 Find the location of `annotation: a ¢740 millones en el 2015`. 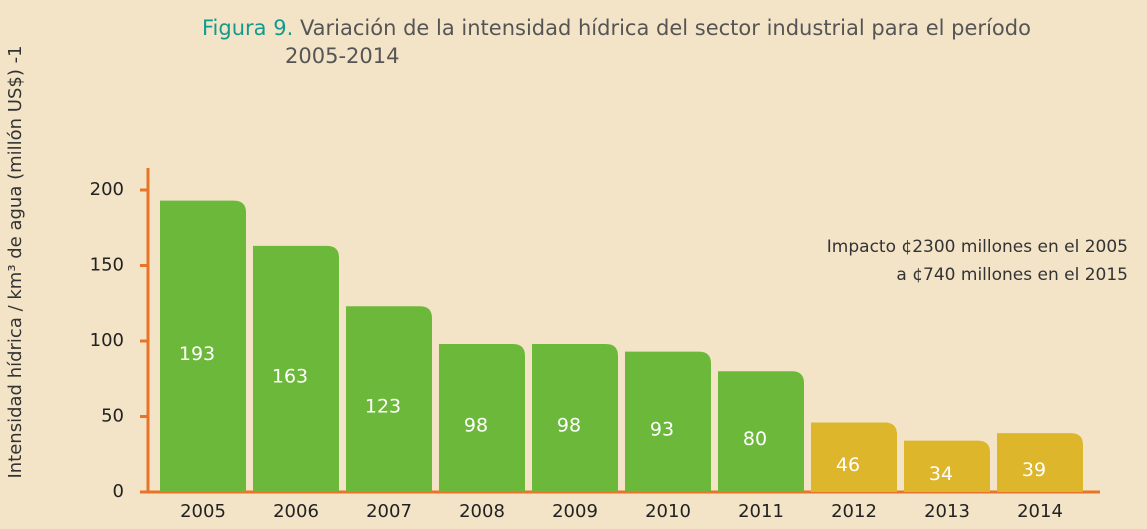

annotation: a ¢740 millones en el 2015 is located at coordinates (1012, 275).